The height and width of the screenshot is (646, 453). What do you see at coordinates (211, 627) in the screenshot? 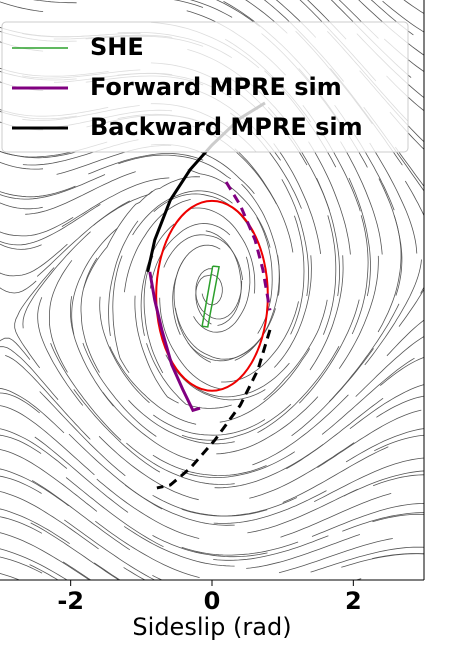
I see `x-axis-label: Sideslip (rad)` at bounding box center [211, 627].